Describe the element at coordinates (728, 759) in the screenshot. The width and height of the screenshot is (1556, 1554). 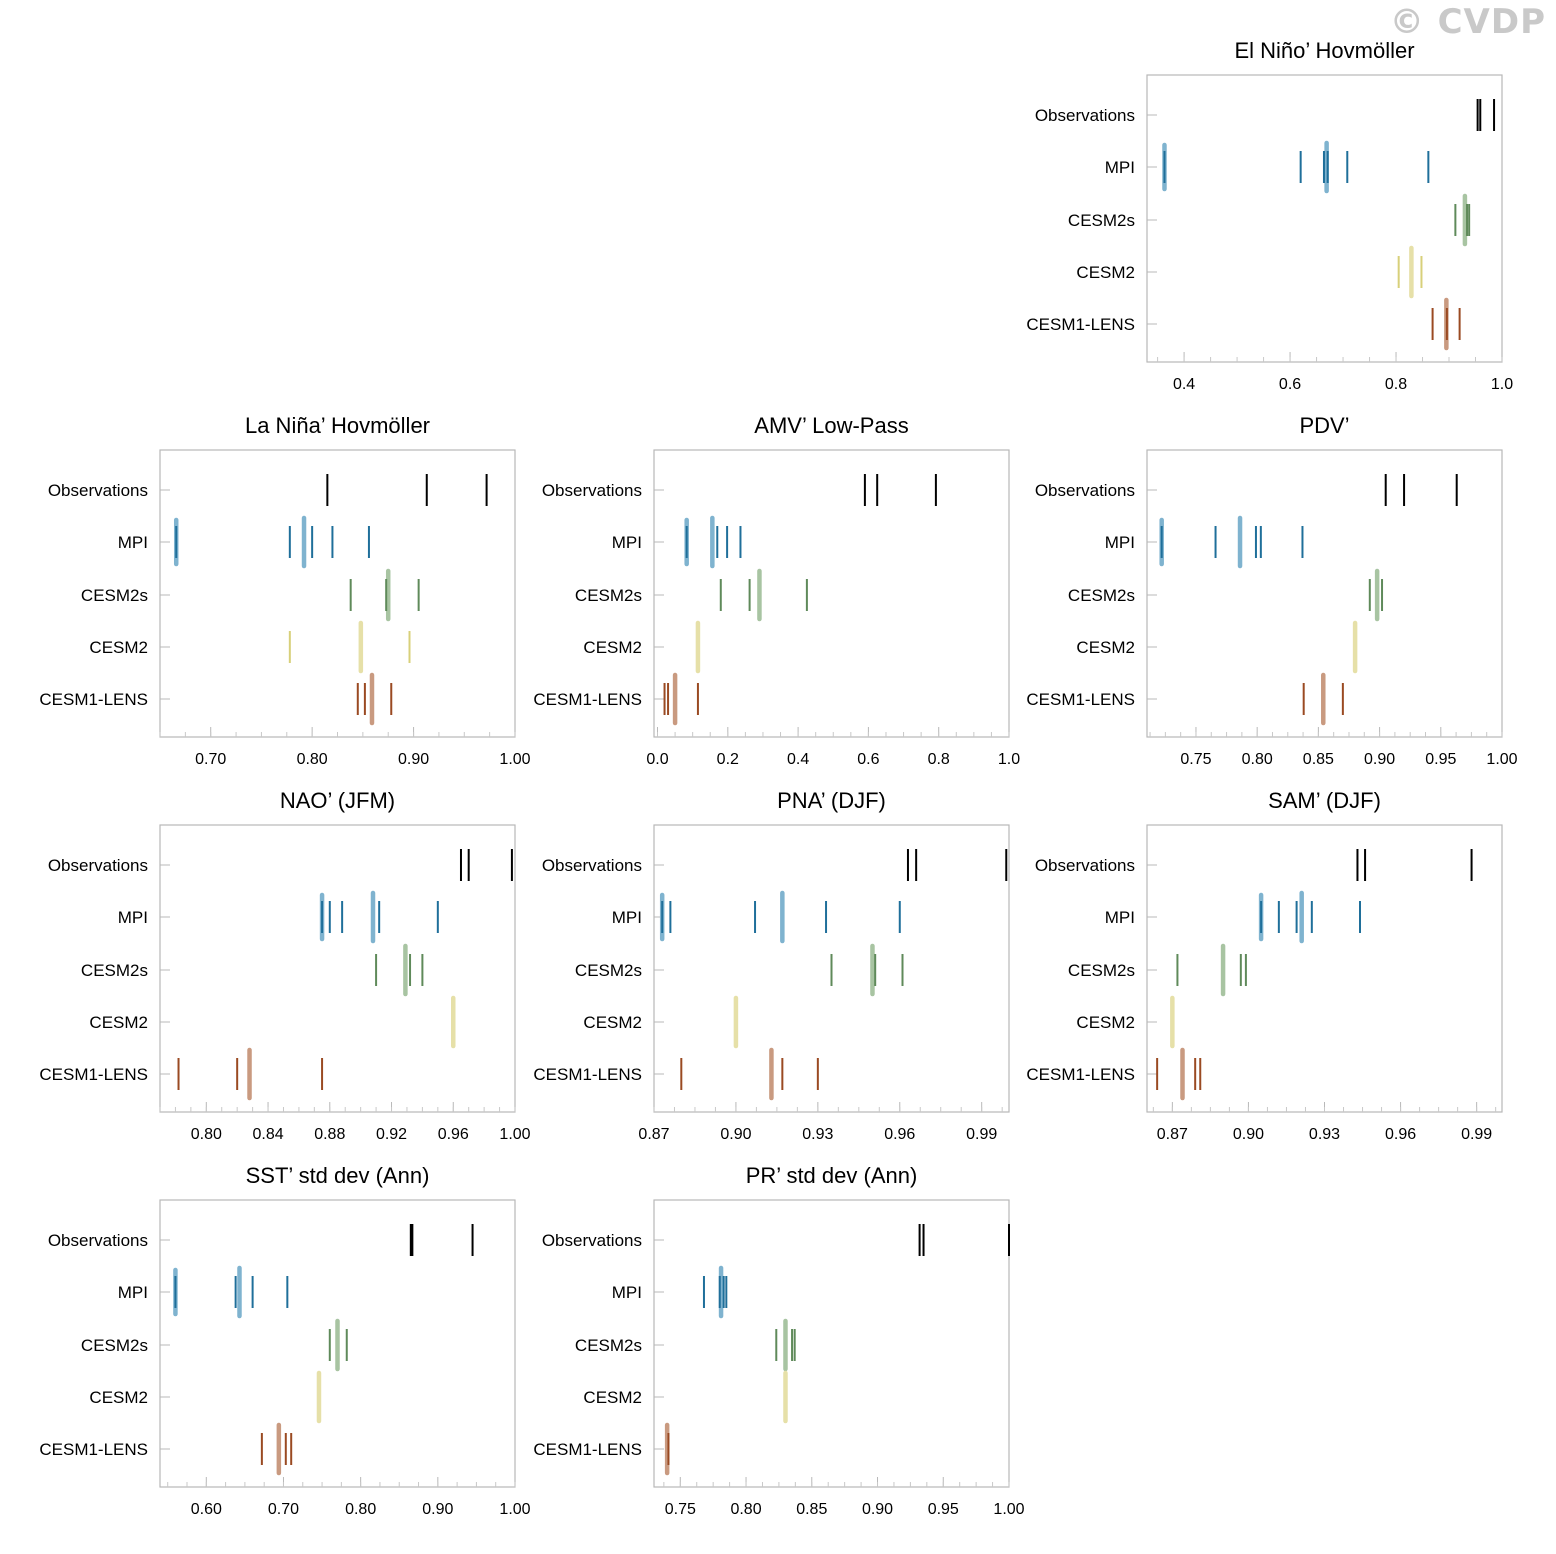
I see `x-tick-label: 0.2` at that location.